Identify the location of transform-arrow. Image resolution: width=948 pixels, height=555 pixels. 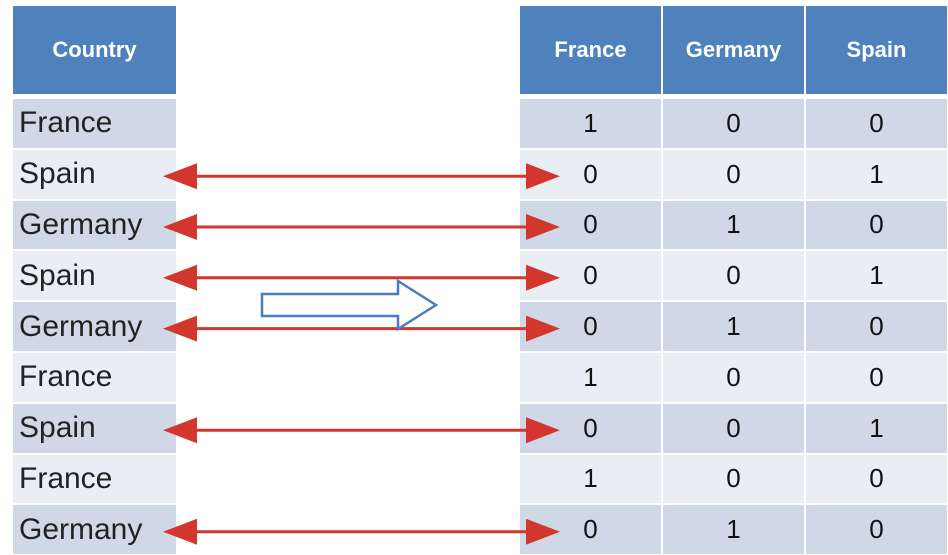
(349, 305).